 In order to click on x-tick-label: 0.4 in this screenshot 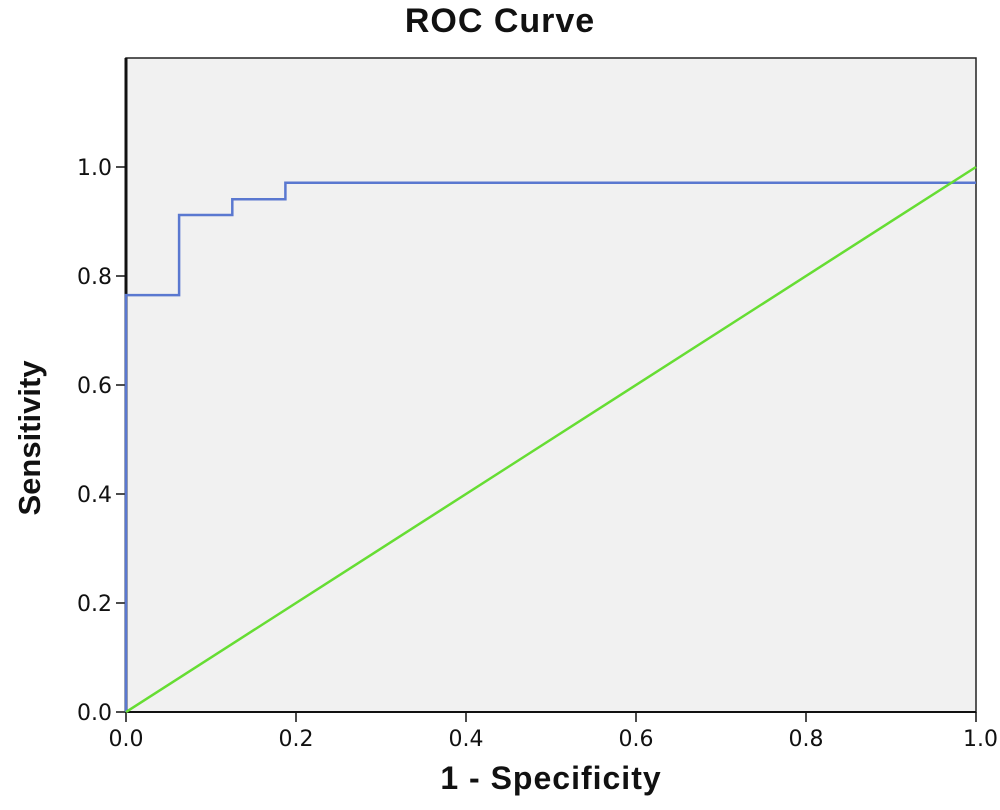, I will do `click(466, 739)`.